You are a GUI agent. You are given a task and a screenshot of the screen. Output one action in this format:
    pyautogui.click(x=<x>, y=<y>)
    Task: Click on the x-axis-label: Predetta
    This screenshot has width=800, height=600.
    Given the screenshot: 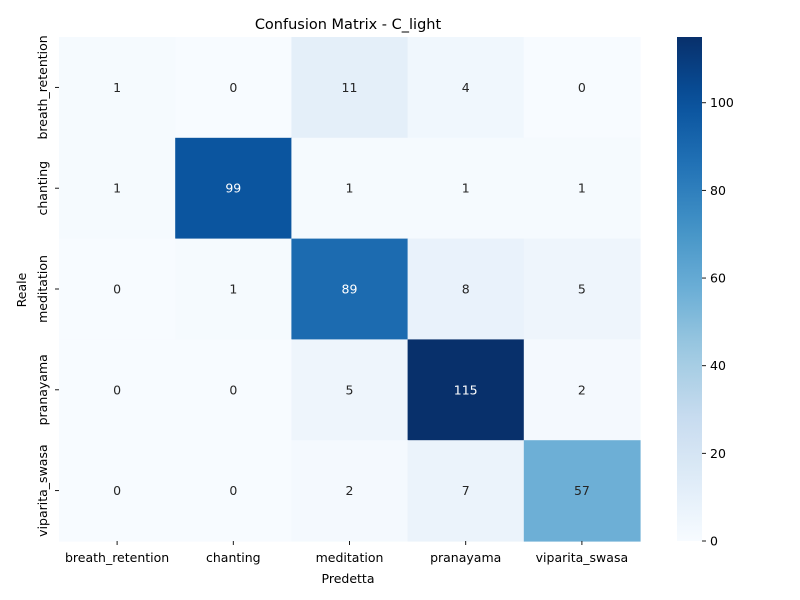 What is the action you would take?
    pyautogui.click(x=348, y=578)
    